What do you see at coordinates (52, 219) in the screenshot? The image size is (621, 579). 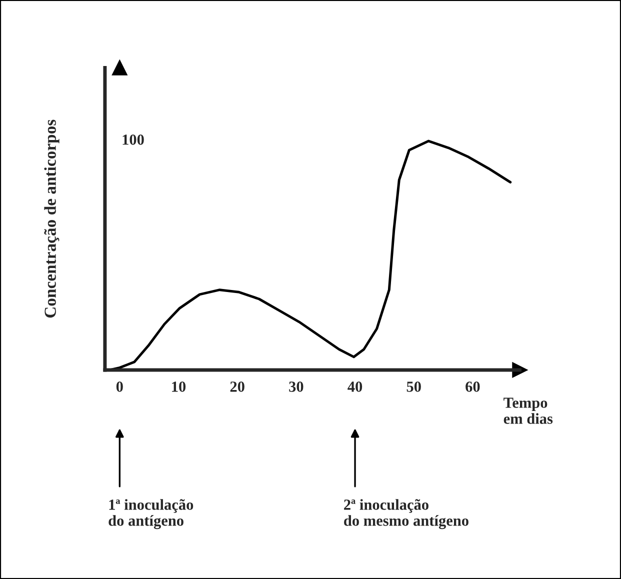 I see `y-axis-title: Concentração de anticorpos` at bounding box center [52, 219].